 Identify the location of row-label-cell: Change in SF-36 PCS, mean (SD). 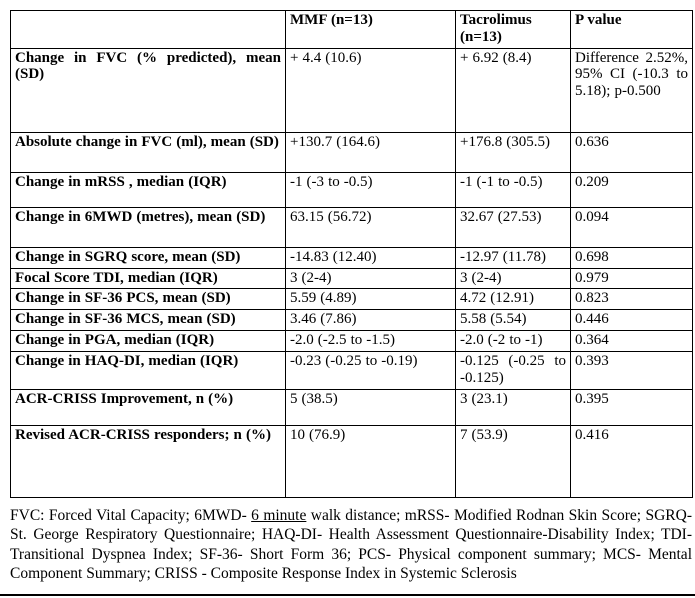
(148, 299).